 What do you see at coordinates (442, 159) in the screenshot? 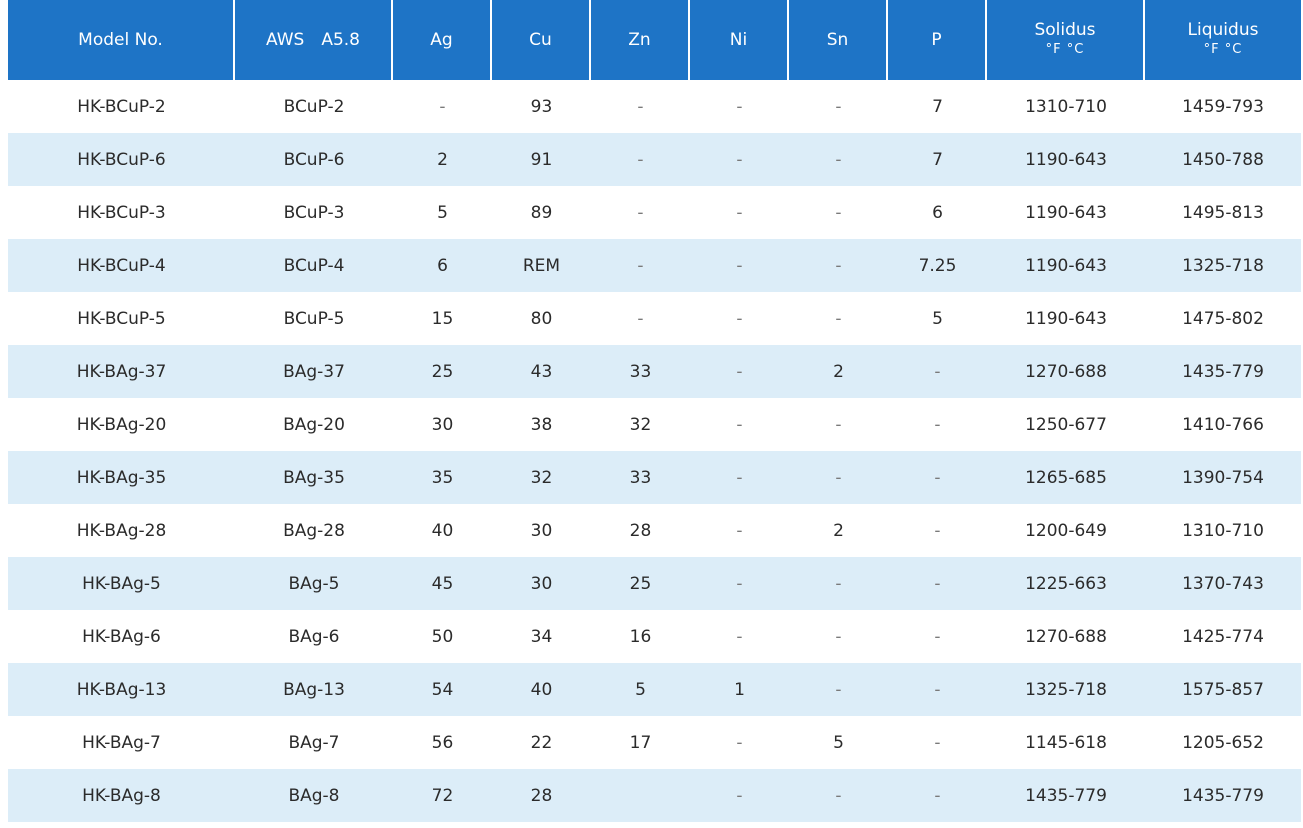
I see `cell-ag: 2` at bounding box center [442, 159].